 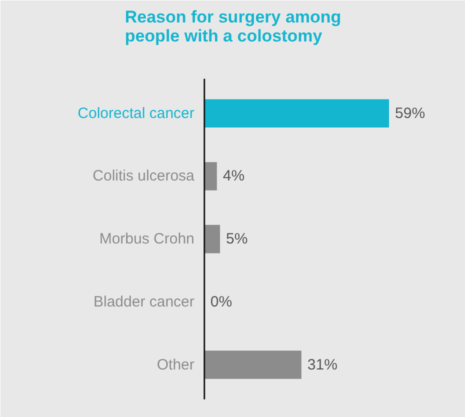 What do you see at coordinates (175, 365) in the screenshot?
I see `y-tick-label: Other` at bounding box center [175, 365].